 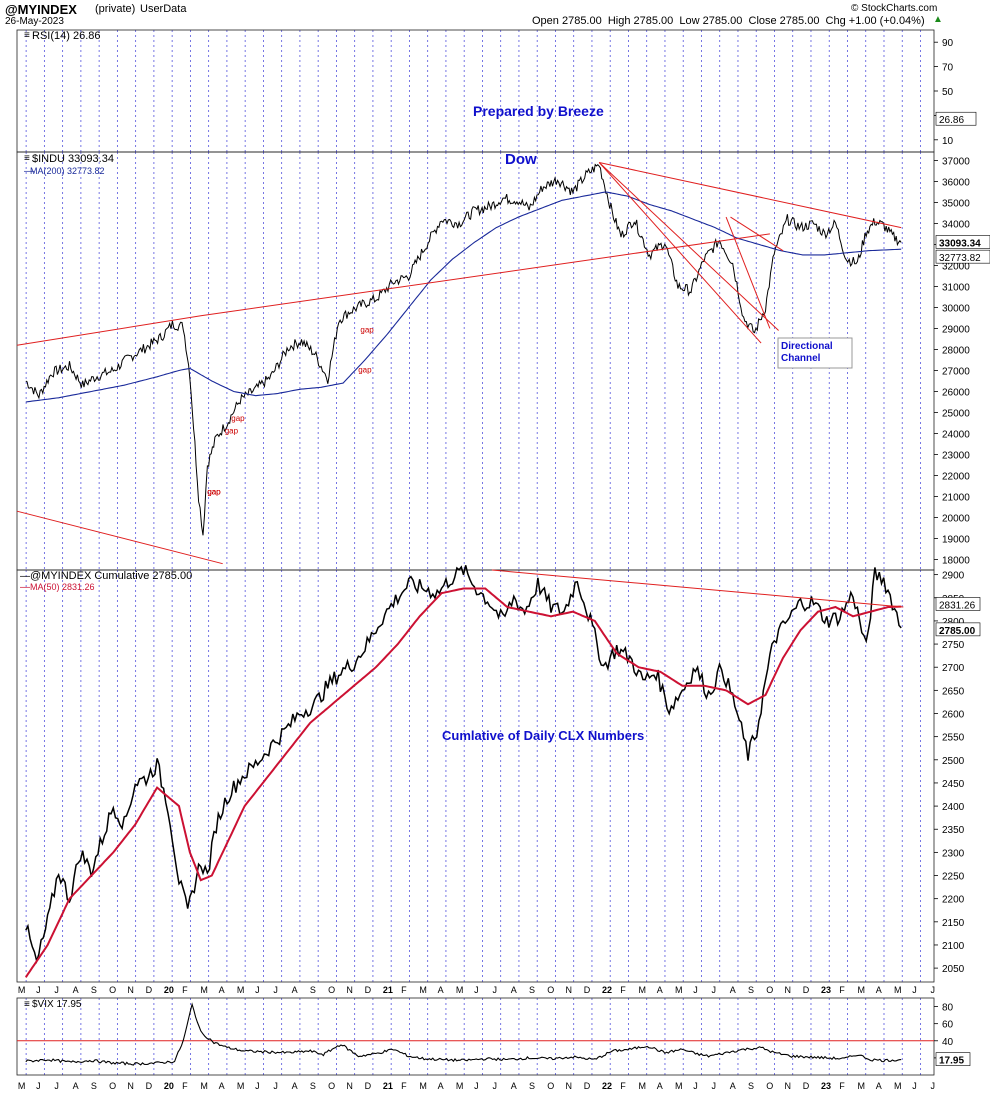 What do you see at coordinates (130, 990) in the screenshot?
I see `month-label-top: N` at bounding box center [130, 990].